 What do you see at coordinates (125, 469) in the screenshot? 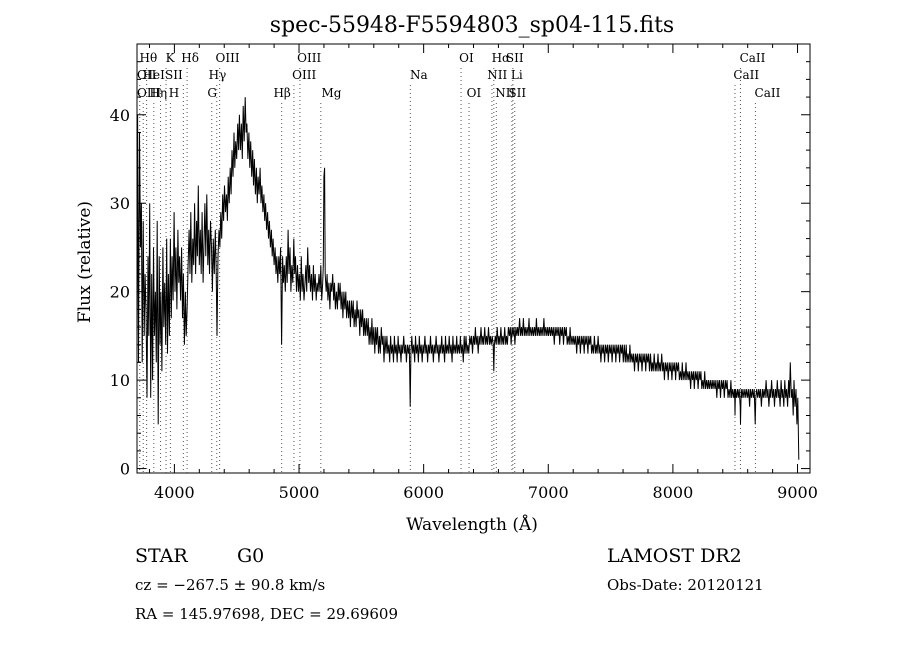
I see `y-tick-label: 0` at bounding box center [125, 469].